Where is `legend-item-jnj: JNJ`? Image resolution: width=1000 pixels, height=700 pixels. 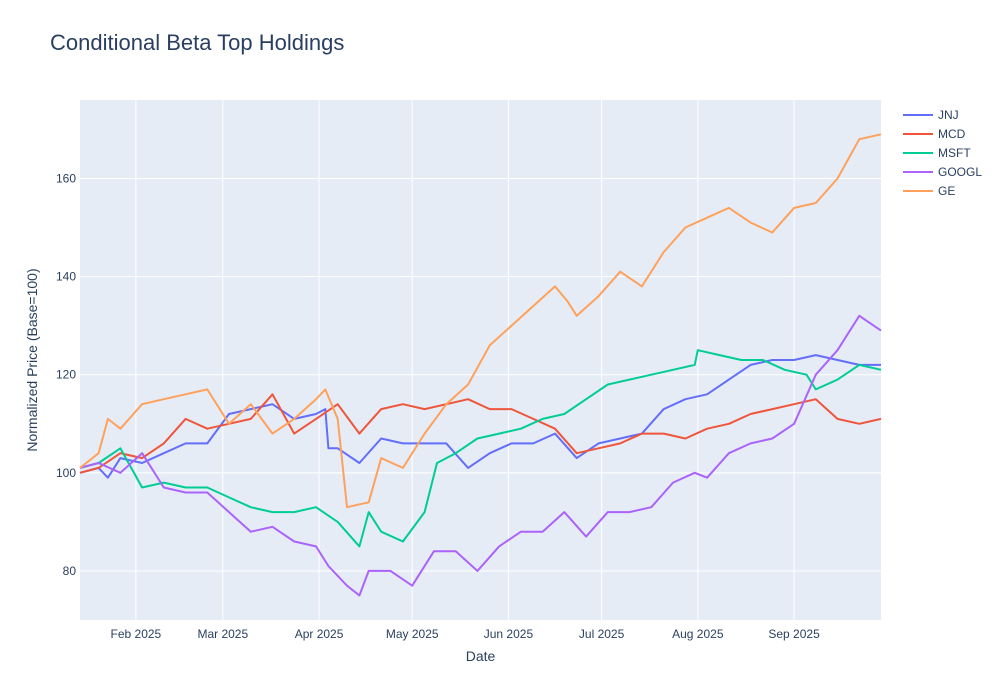 legend-item-jnj: JNJ is located at coordinates (931, 115).